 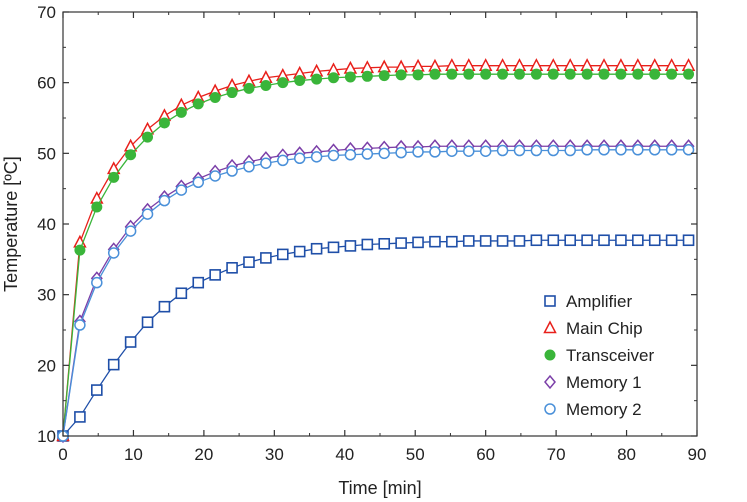 What do you see at coordinates (46, 83) in the screenshot?
I see `y-tick-label: 60` at bounding box center [46, 83].